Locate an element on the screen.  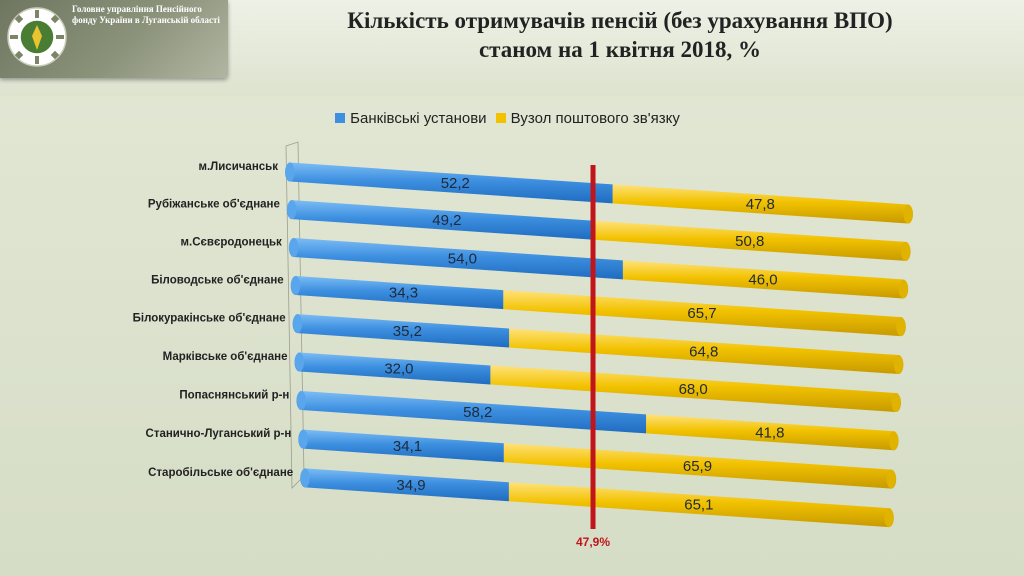
category-label-1: Рубіжанське об'єднане is located at coordinates (214, 205).